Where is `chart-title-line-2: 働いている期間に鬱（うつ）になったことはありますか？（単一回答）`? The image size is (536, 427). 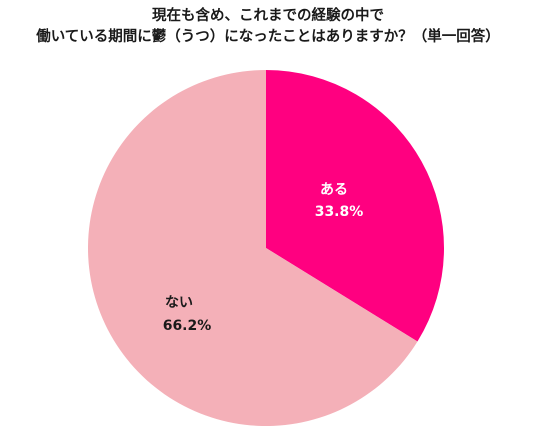
chart-title-line-2: 働いている期間に鬱（うつ）になったことはありますか？（単一回答） is located at coordinates (268, 37).